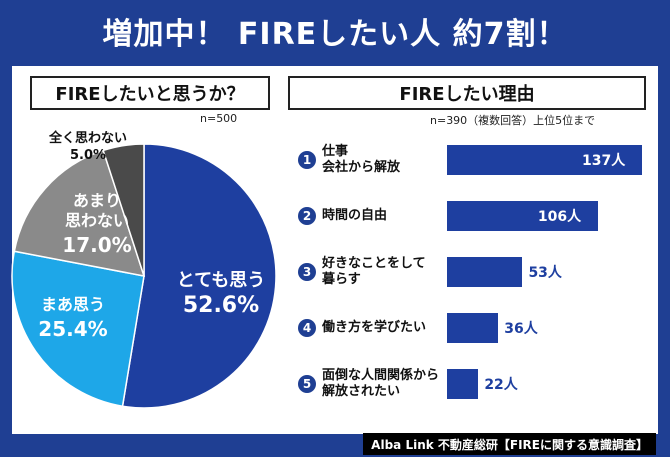 The width and height of the screenshot is (670, 457). Describe the element at coordinates (374, 271) in the screenshot. I see `bar-category-label: 好きなことをして 暮らす` at that location.